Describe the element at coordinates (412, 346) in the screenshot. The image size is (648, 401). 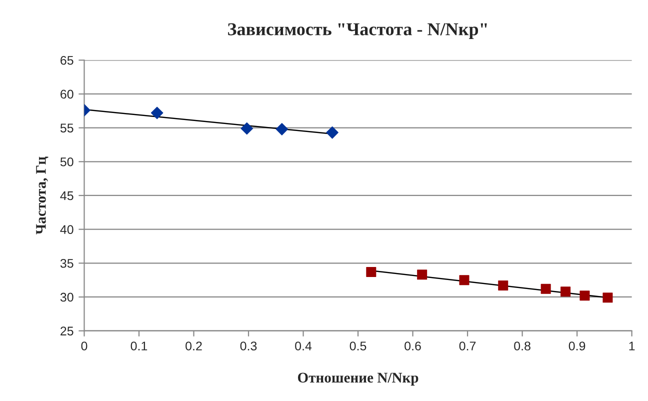
I see `x-tick-label: 0.6` at that location.